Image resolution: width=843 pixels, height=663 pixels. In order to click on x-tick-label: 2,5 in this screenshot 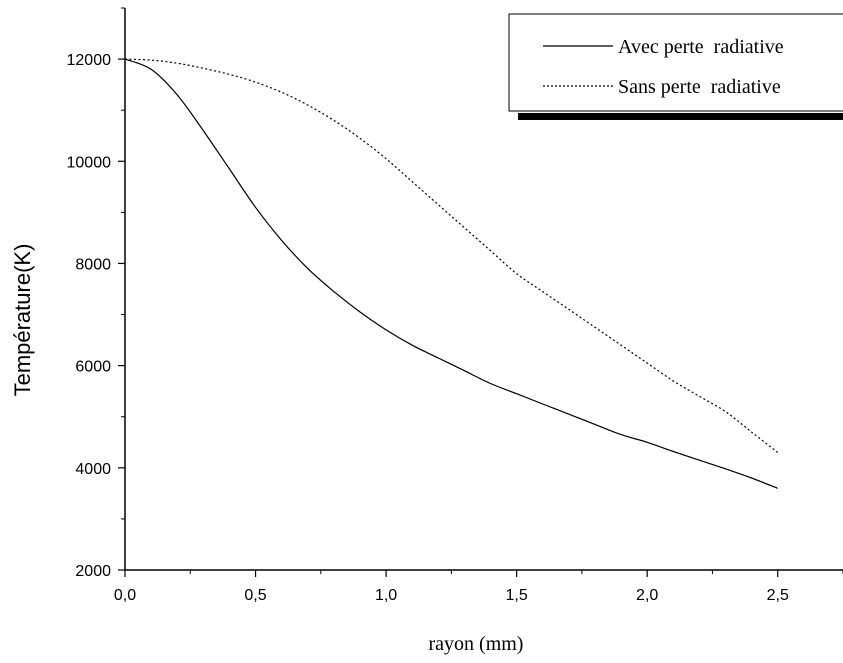, I will do `click(778, 595)`.